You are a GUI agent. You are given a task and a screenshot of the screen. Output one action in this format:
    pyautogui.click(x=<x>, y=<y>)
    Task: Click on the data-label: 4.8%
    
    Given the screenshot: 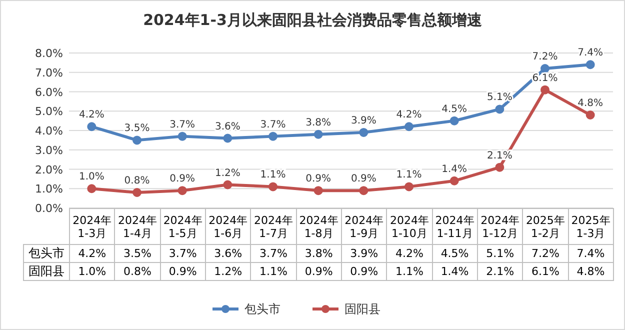 What is the action you would take?
    pyautogui.click(x=591, y=271)
    